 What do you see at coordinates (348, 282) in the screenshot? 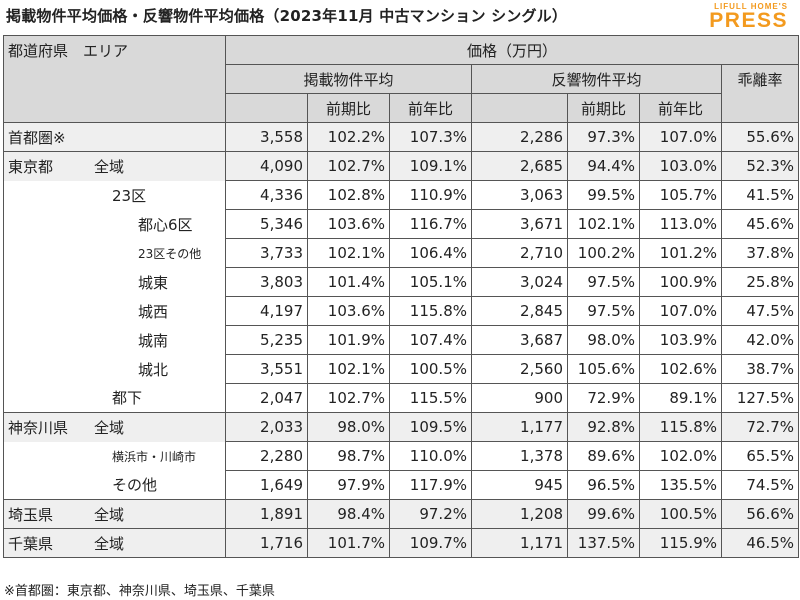
I see `listed-mom-cell: 101.4%` at bounding box center [348, 282].